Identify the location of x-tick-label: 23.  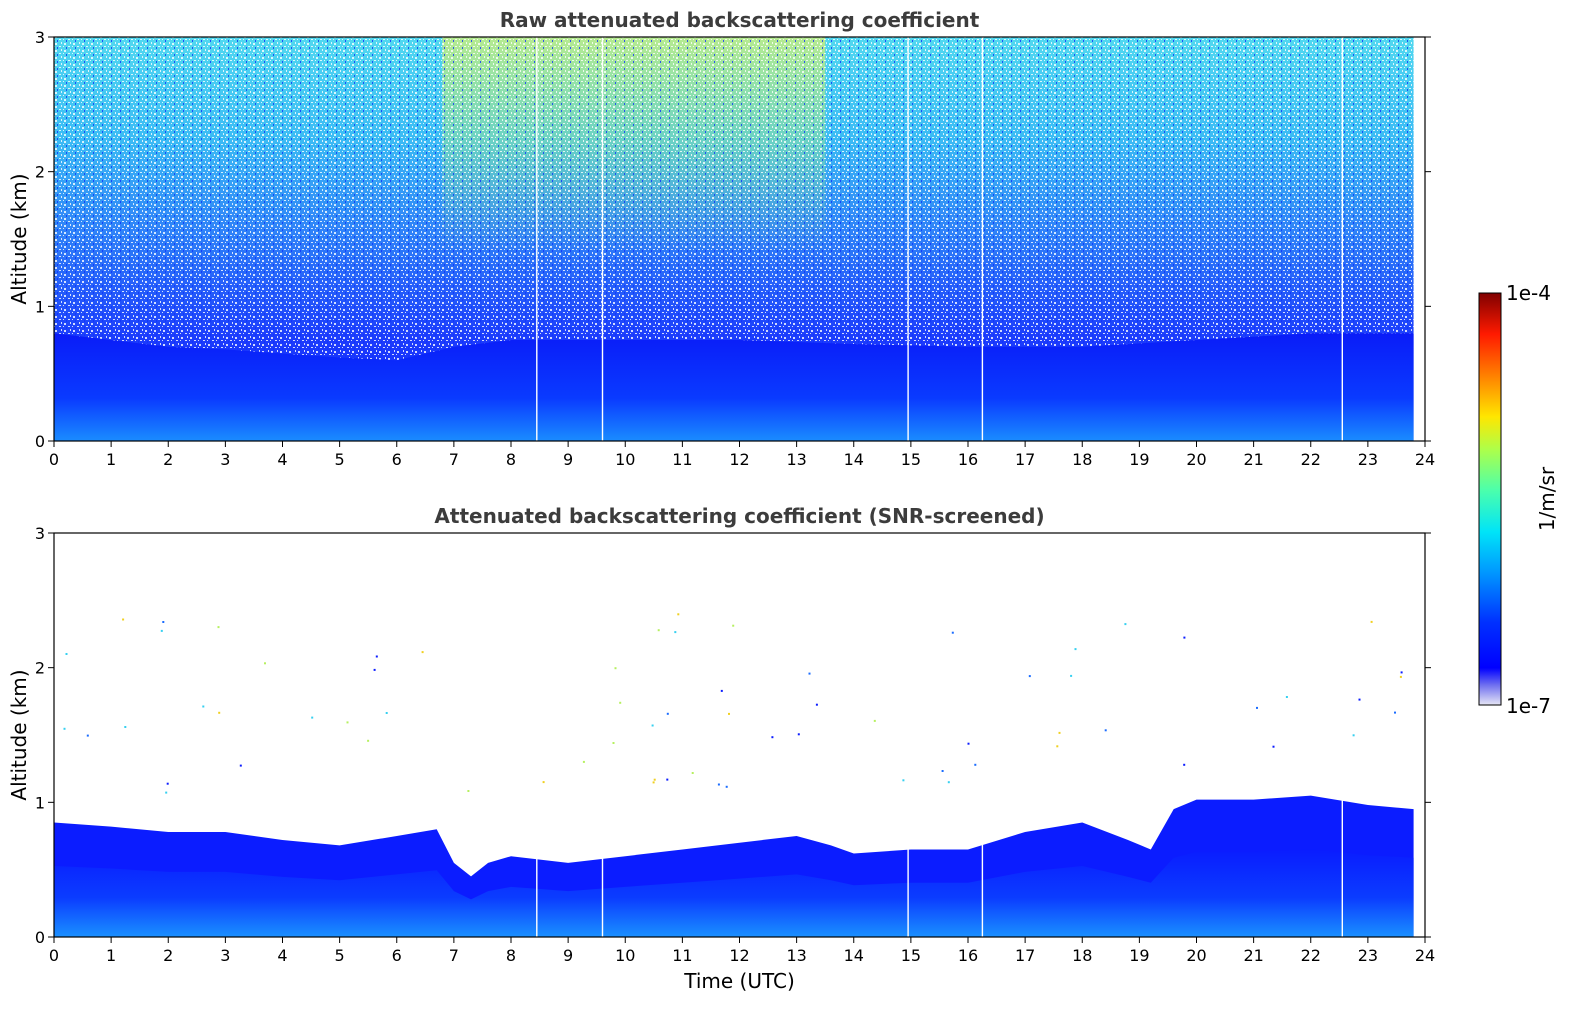
(1368, 955).